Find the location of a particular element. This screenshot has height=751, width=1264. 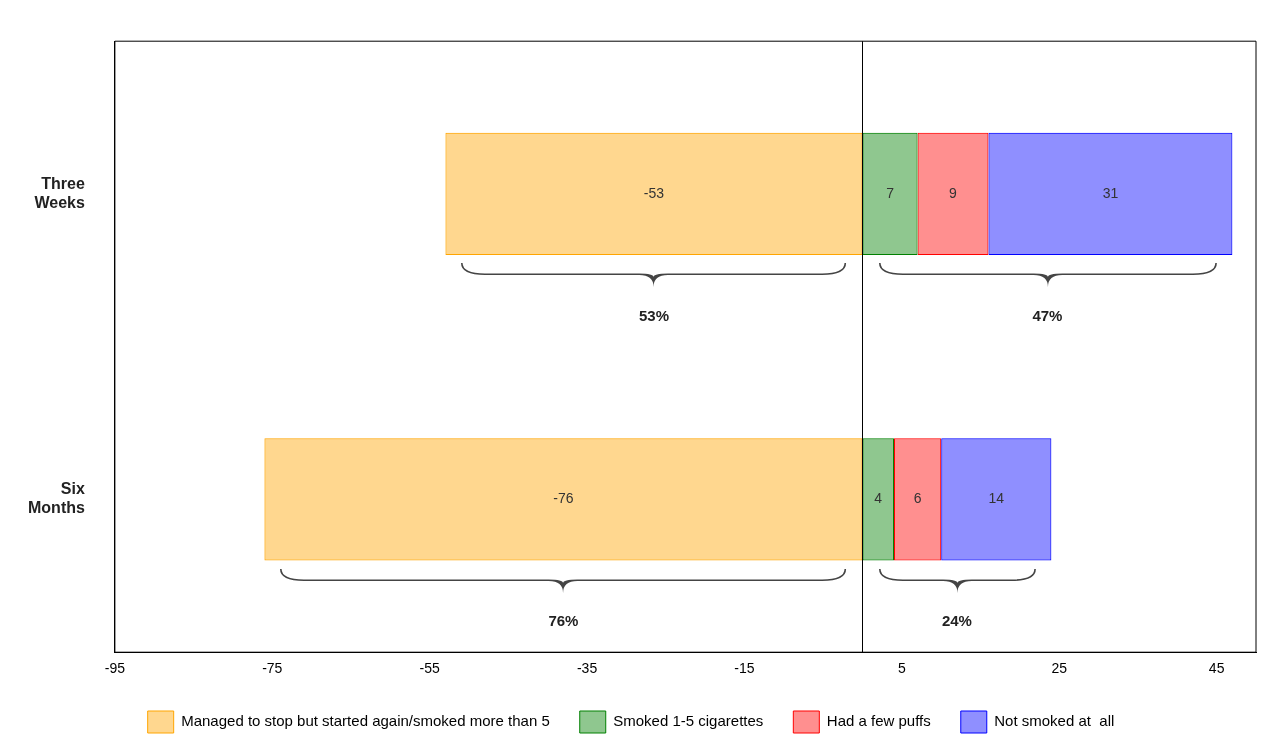

data-label: 9 is located at coordinates (953, 192).